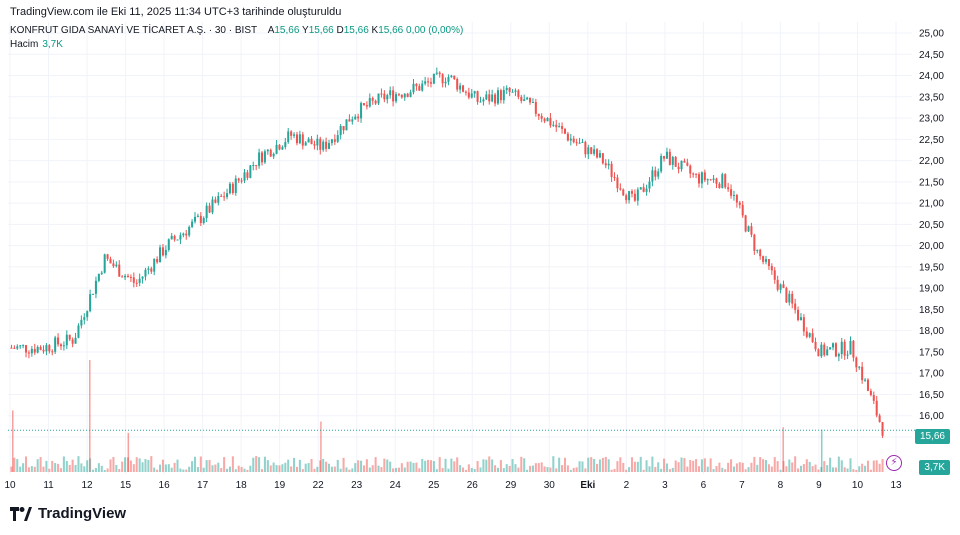 The image size is (960, 535). I want to click on tradingview-logo: TradingView, so click(68, 513).